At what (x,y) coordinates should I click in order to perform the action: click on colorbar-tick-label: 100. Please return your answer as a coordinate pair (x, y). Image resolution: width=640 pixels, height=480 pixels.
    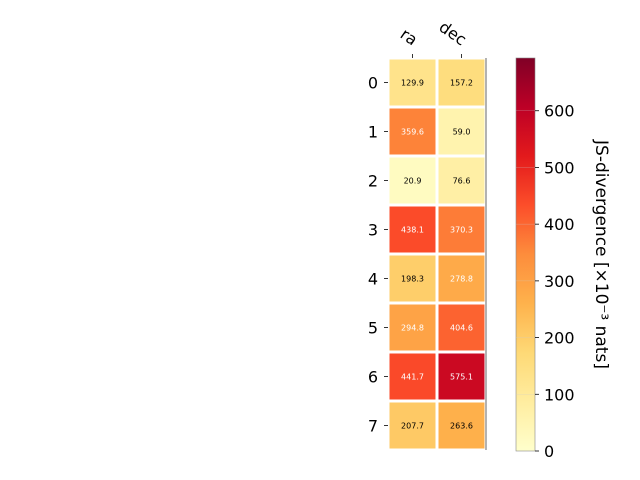
    Looking at the image, I should click on (559, 394).